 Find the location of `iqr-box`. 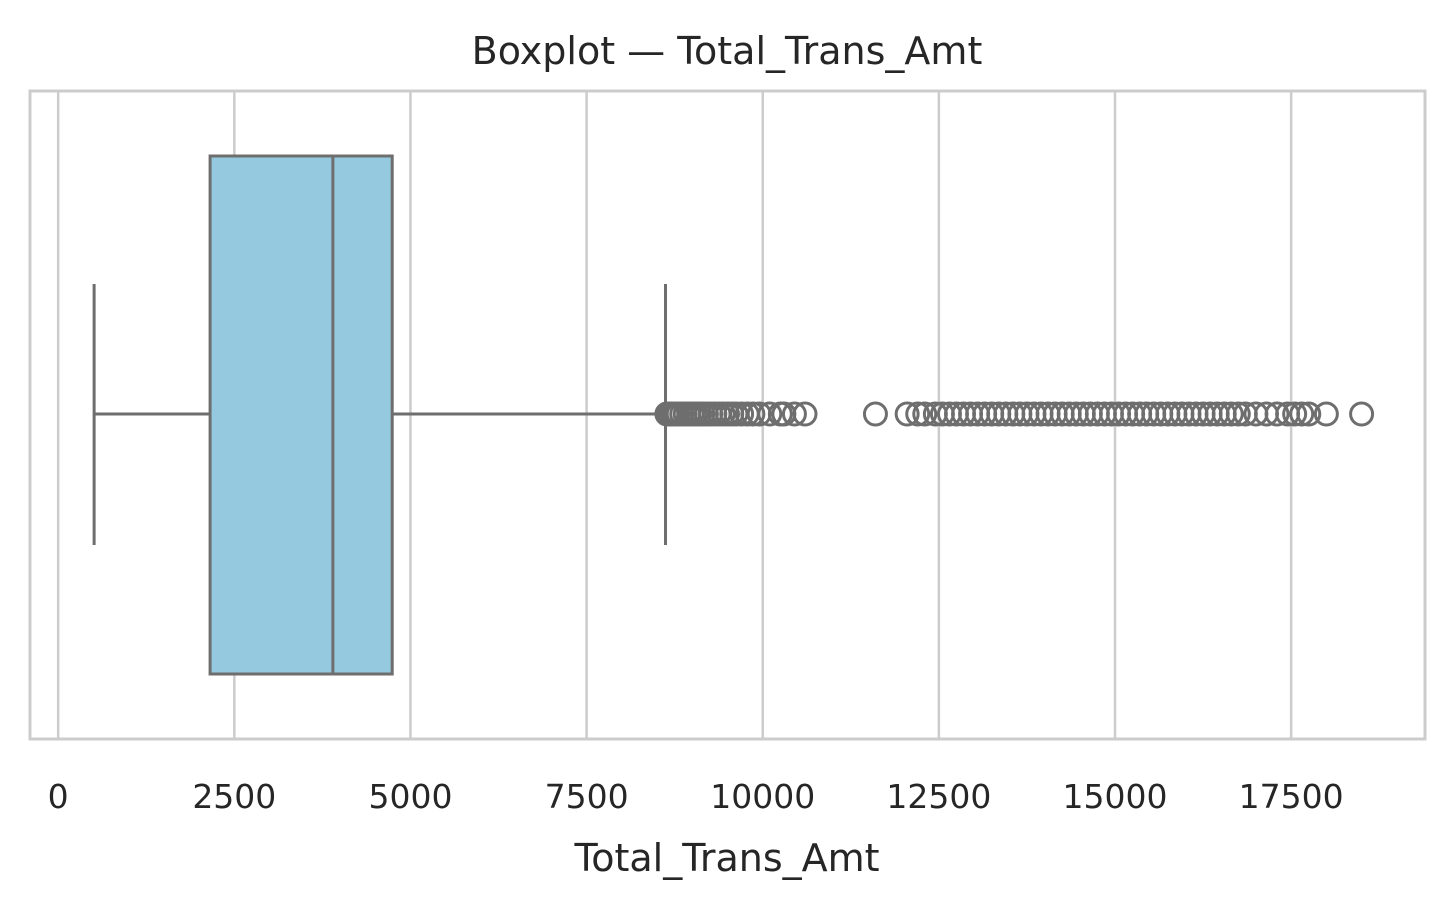

iqr-box is located at coordinates (301, 415).